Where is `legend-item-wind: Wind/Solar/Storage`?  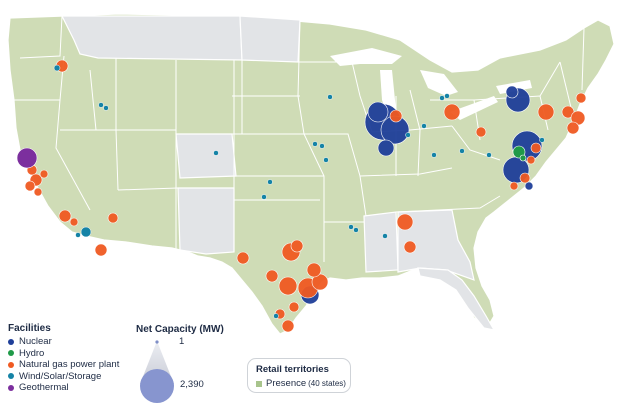 legend-item-wind: Wind/Solar/Storage is located at coordinates (63, 377).